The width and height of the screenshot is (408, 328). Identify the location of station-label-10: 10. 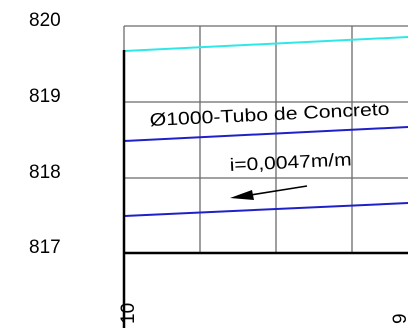
(128, 313).